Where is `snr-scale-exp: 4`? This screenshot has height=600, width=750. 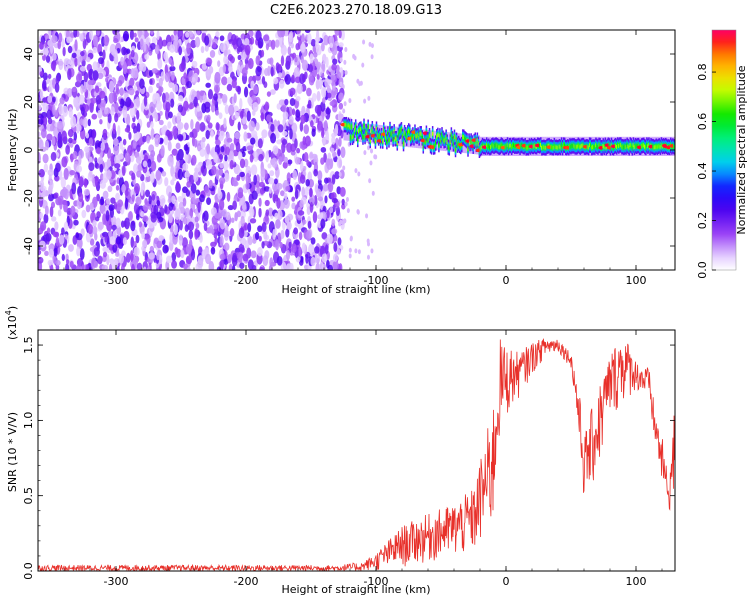 snr-scale-exp: 4 is located at coordinates (8, 312).